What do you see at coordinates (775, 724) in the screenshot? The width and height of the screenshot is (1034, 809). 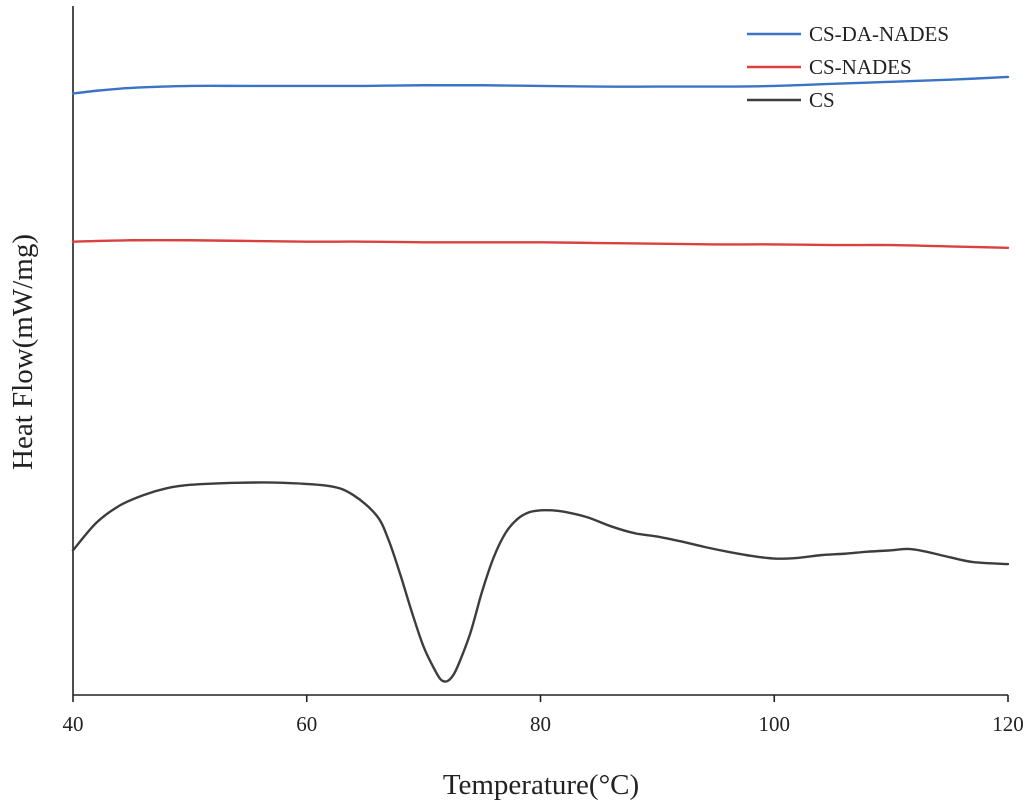 I see `x-tick-label: 100` at bounding box center [775, 724].